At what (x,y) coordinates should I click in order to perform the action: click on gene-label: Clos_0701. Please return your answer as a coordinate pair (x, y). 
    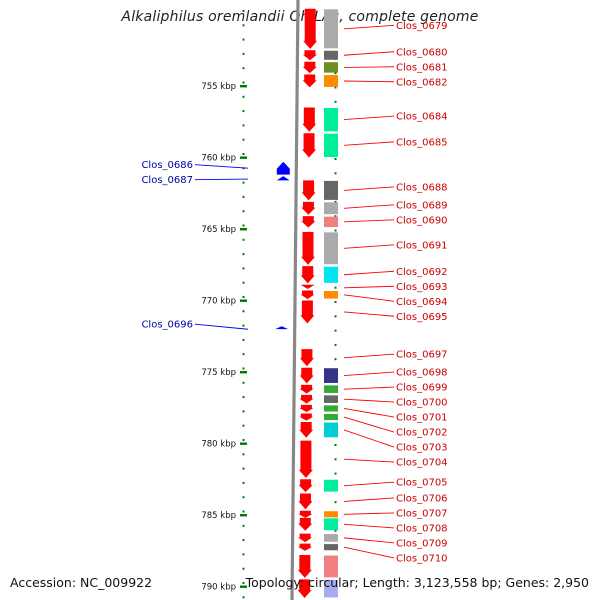
    Looking at the image, I should click on (422, 418).